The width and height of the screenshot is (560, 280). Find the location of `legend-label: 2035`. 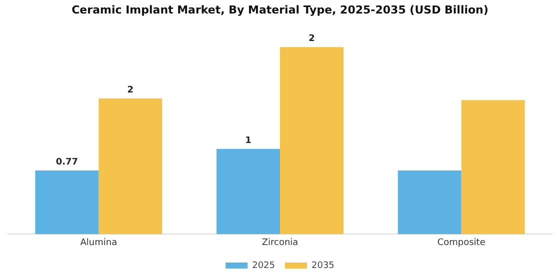

legend-label: 2035 is located at coordinates (323, 265).